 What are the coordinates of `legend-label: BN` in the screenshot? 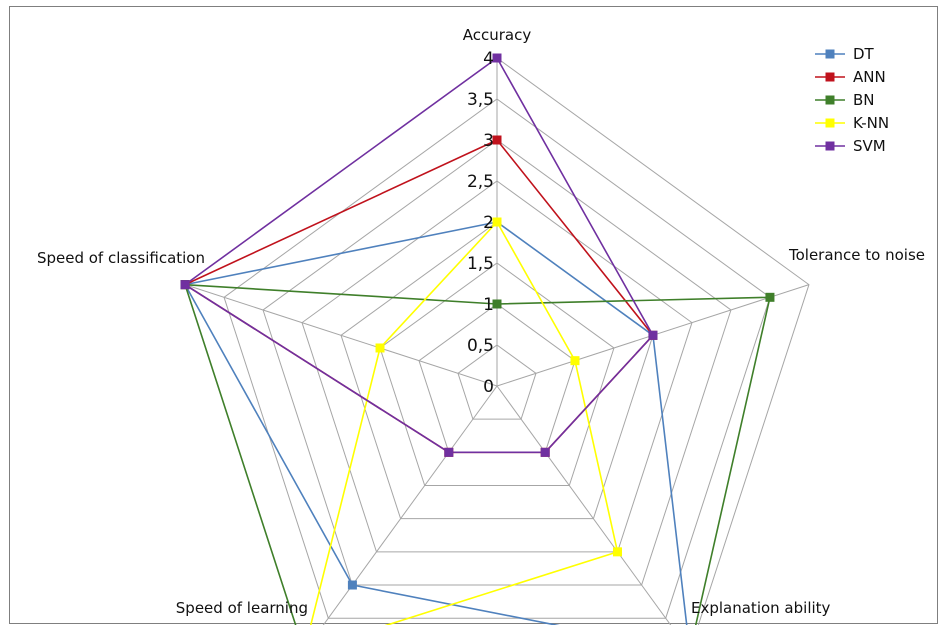 It's located at (864, 100).